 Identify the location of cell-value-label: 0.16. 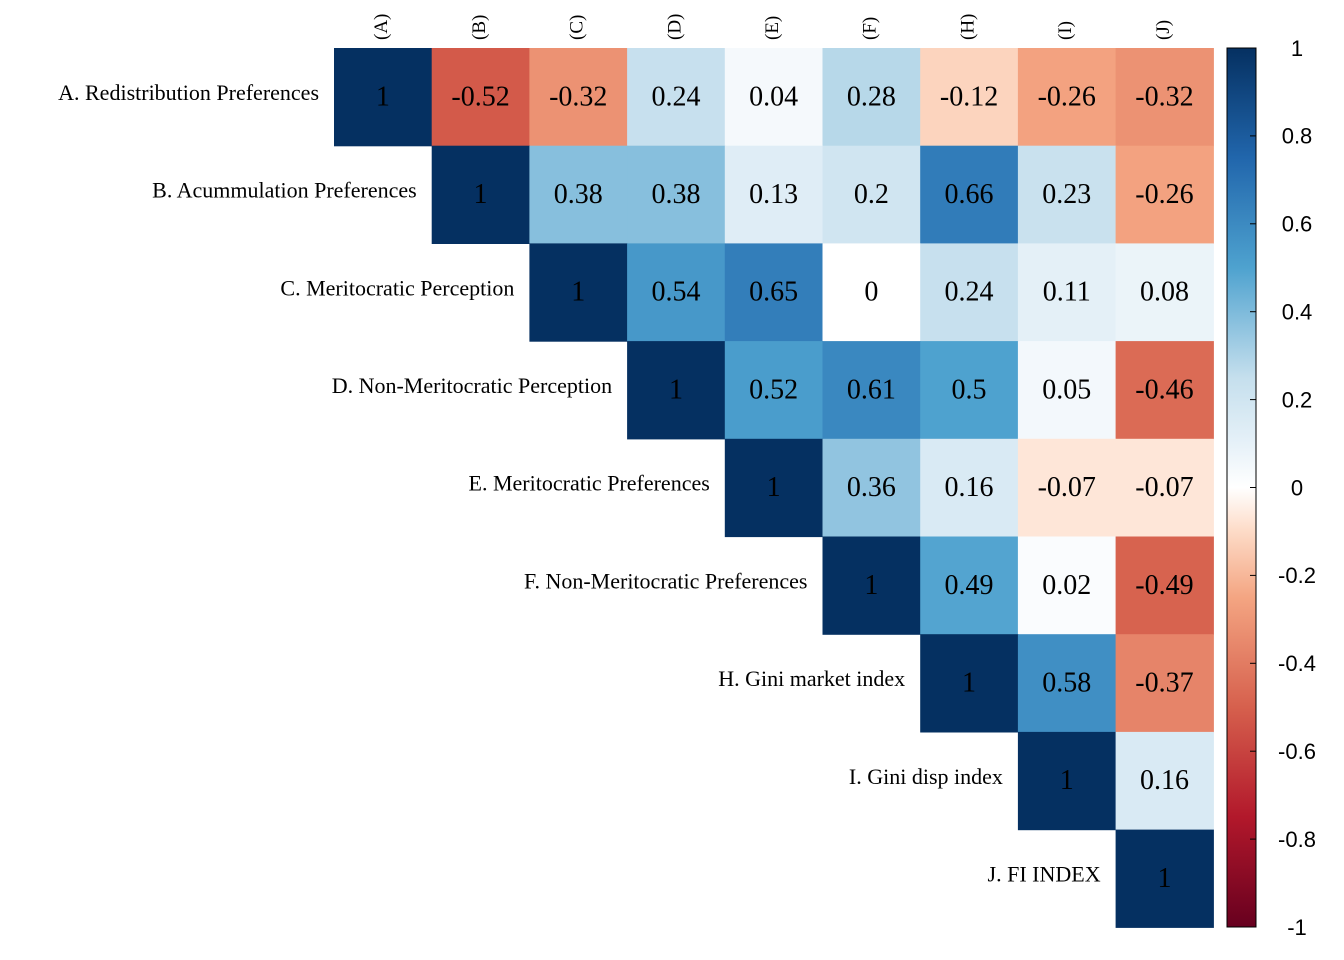
(969, 487).